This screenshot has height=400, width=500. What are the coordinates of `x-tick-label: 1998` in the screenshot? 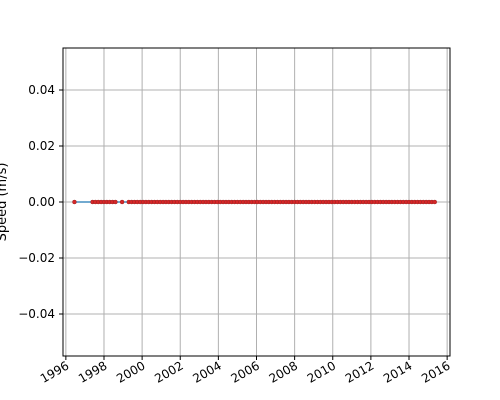 It's located at (92, 371).